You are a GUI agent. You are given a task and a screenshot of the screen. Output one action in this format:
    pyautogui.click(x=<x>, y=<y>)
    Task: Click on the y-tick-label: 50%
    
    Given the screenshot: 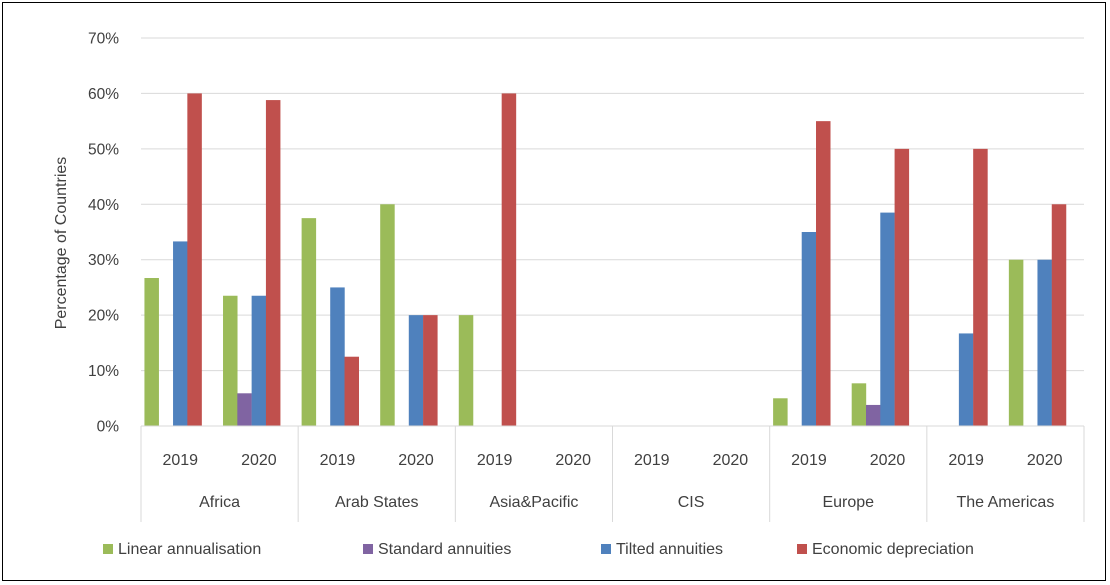 What is the action you would take?
    pyautogui.click(x=103, y=149)
    